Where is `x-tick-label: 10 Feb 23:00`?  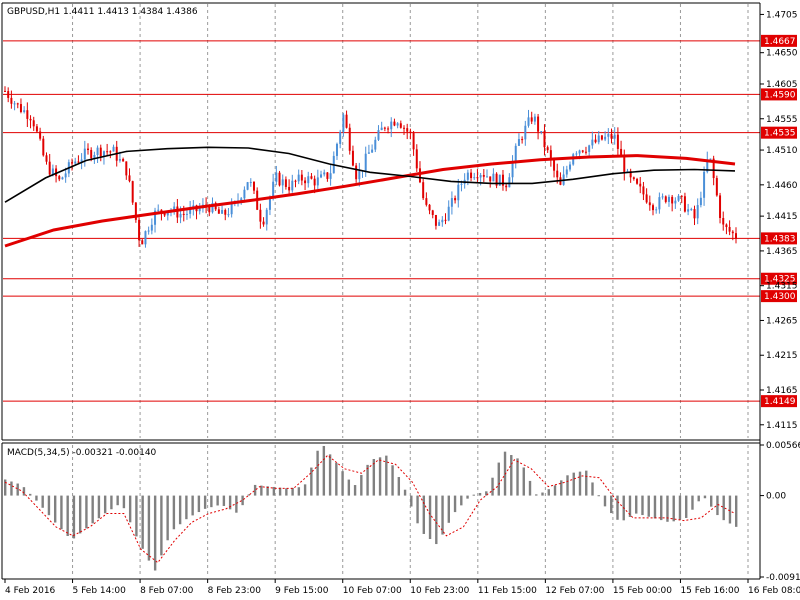
x-tick-label: 10 Feb 23:00 is located at coordinates (439, 591).